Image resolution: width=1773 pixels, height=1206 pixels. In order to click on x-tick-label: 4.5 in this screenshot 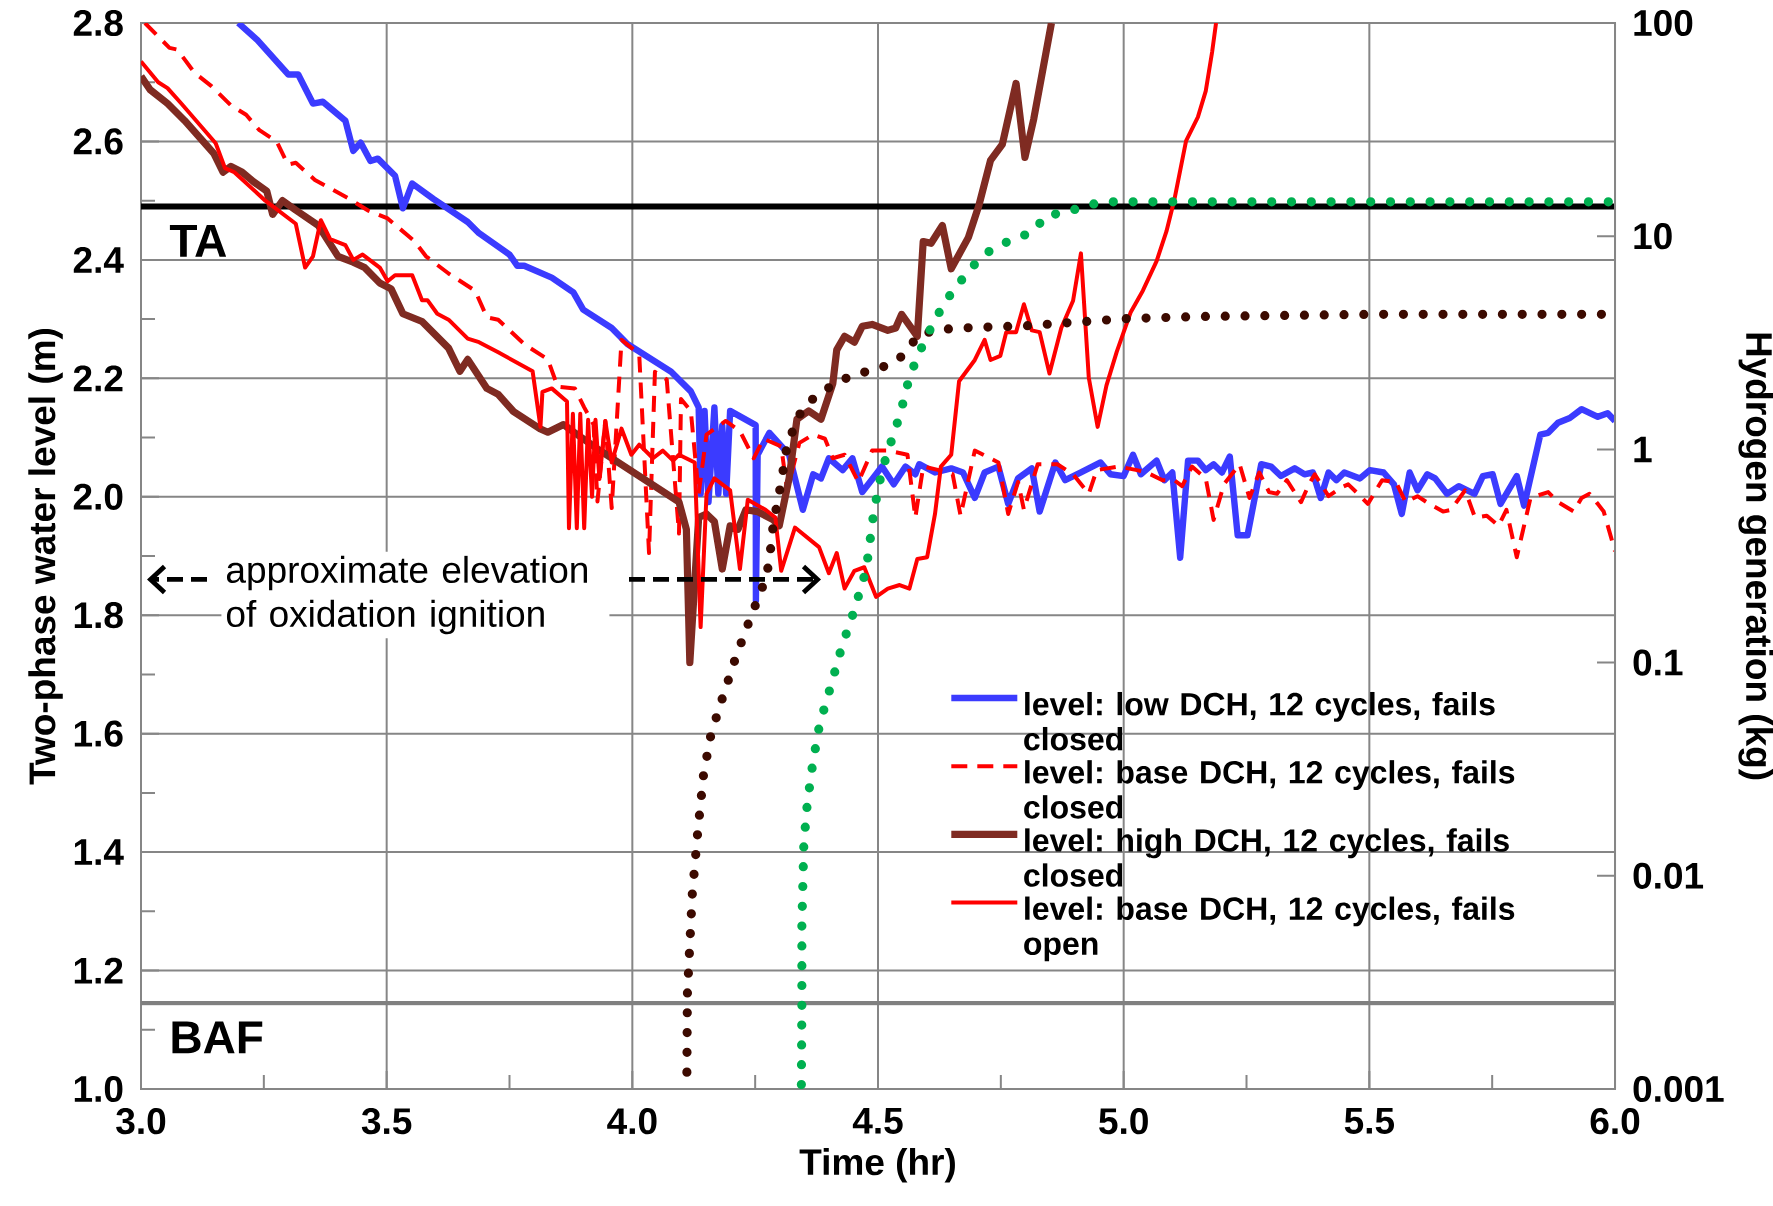, I will do `click(877, 1121)`.